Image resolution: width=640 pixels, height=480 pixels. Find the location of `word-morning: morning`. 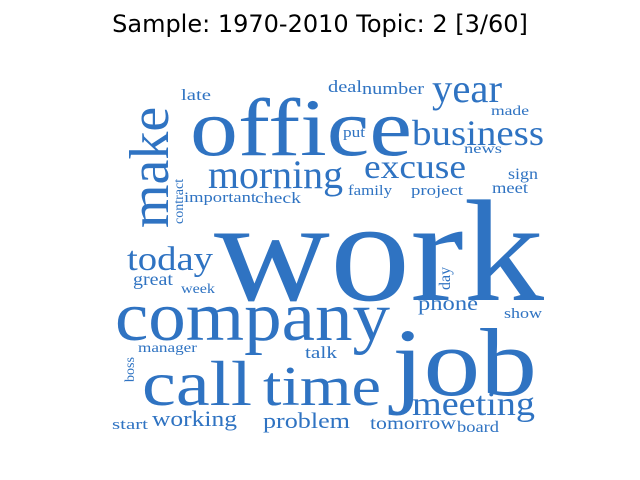

word-morning: morning is located at coordinates (275, 174).